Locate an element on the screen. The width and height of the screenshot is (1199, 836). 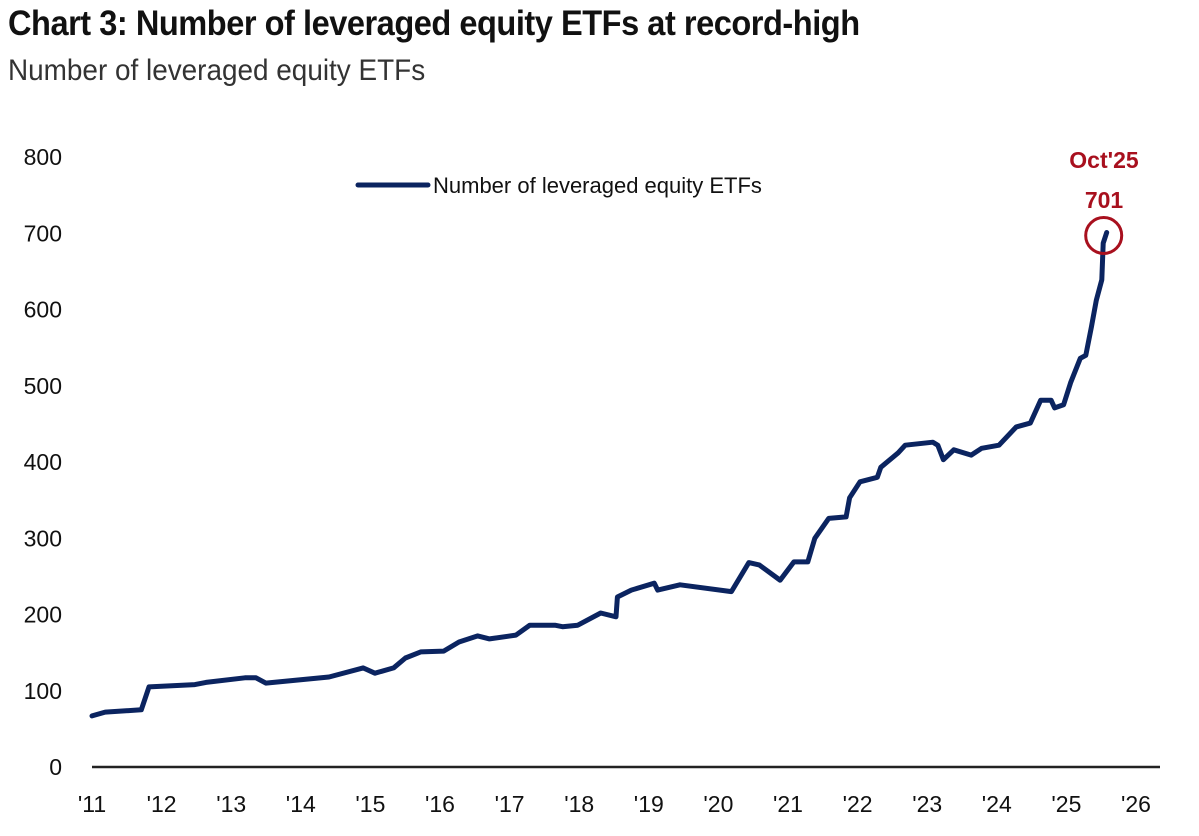
x-tick-label: '15 is located at coordinates (370, 804).